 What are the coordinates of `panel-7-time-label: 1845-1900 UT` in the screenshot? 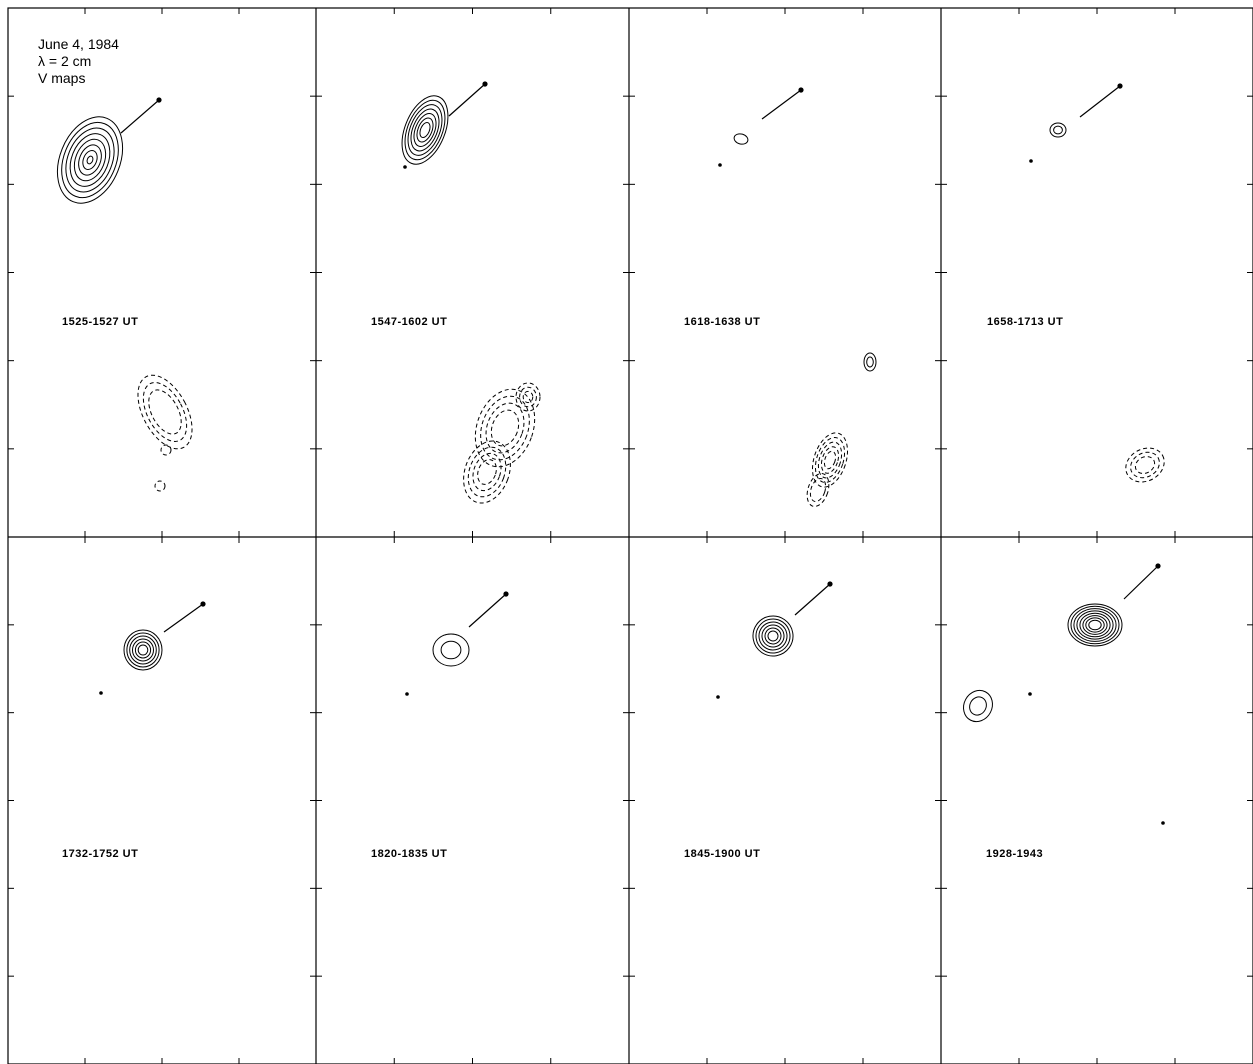 It's located at (722, 854).